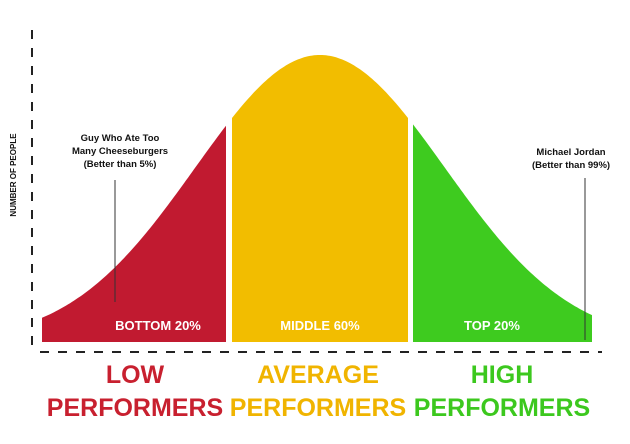  What do you see at coordinates (571, 165) in the screenshot?
I see `annotation: (Better than 99%)` at bounding box center [571, 165].